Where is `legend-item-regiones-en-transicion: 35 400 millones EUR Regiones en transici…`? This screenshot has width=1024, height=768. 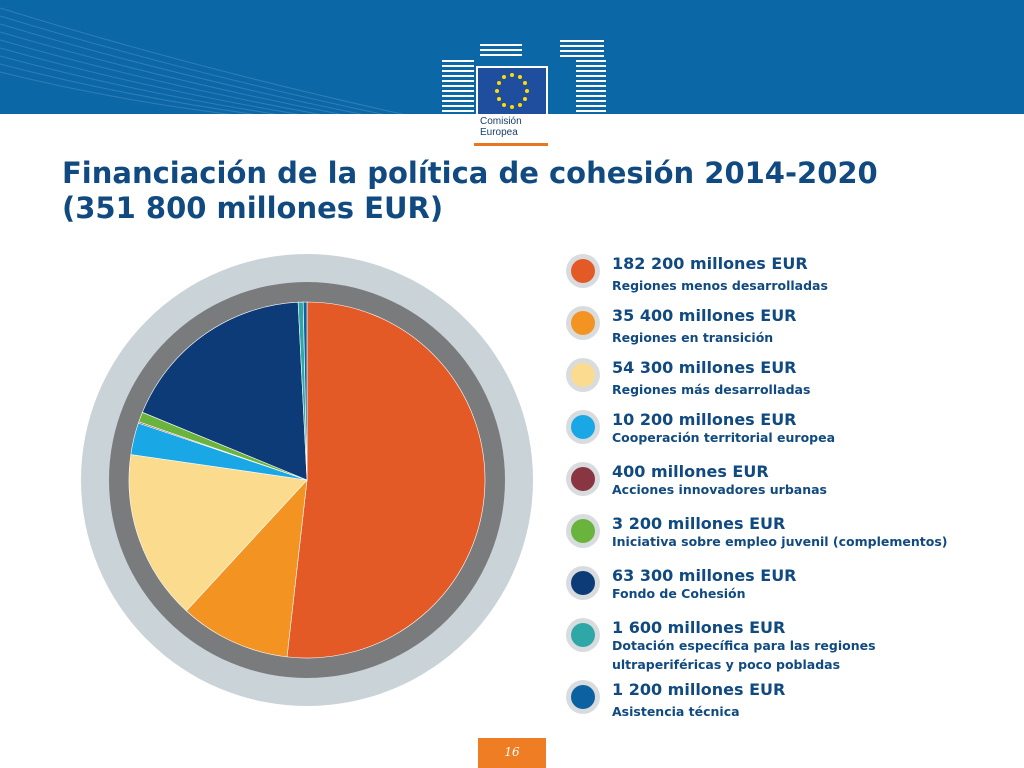
legend-item-regiones-en-transicion: 35 400 millones EUR Regiones en transici… is located at coordinates (786, 330).